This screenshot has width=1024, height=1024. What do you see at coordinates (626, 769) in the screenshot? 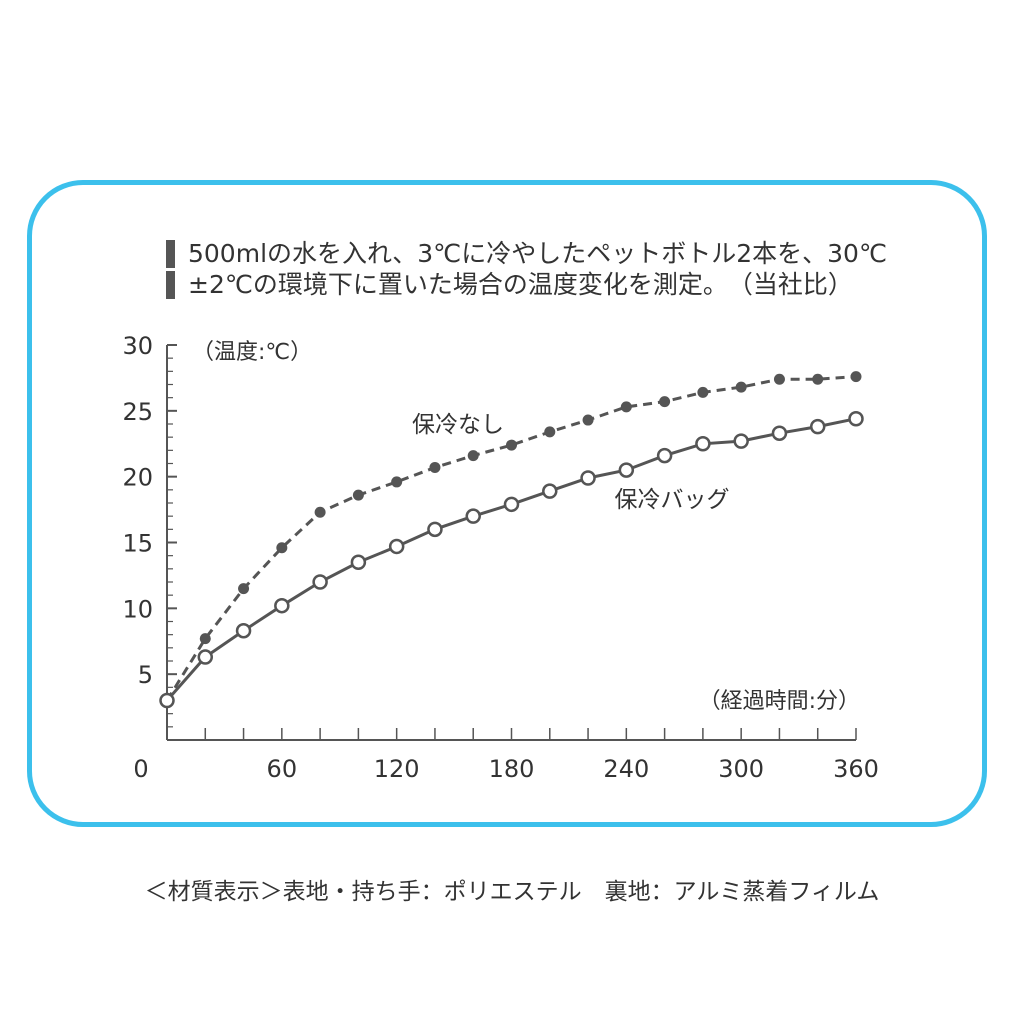
I see `x-tick-label: 240` at bounding box center [626, 769].